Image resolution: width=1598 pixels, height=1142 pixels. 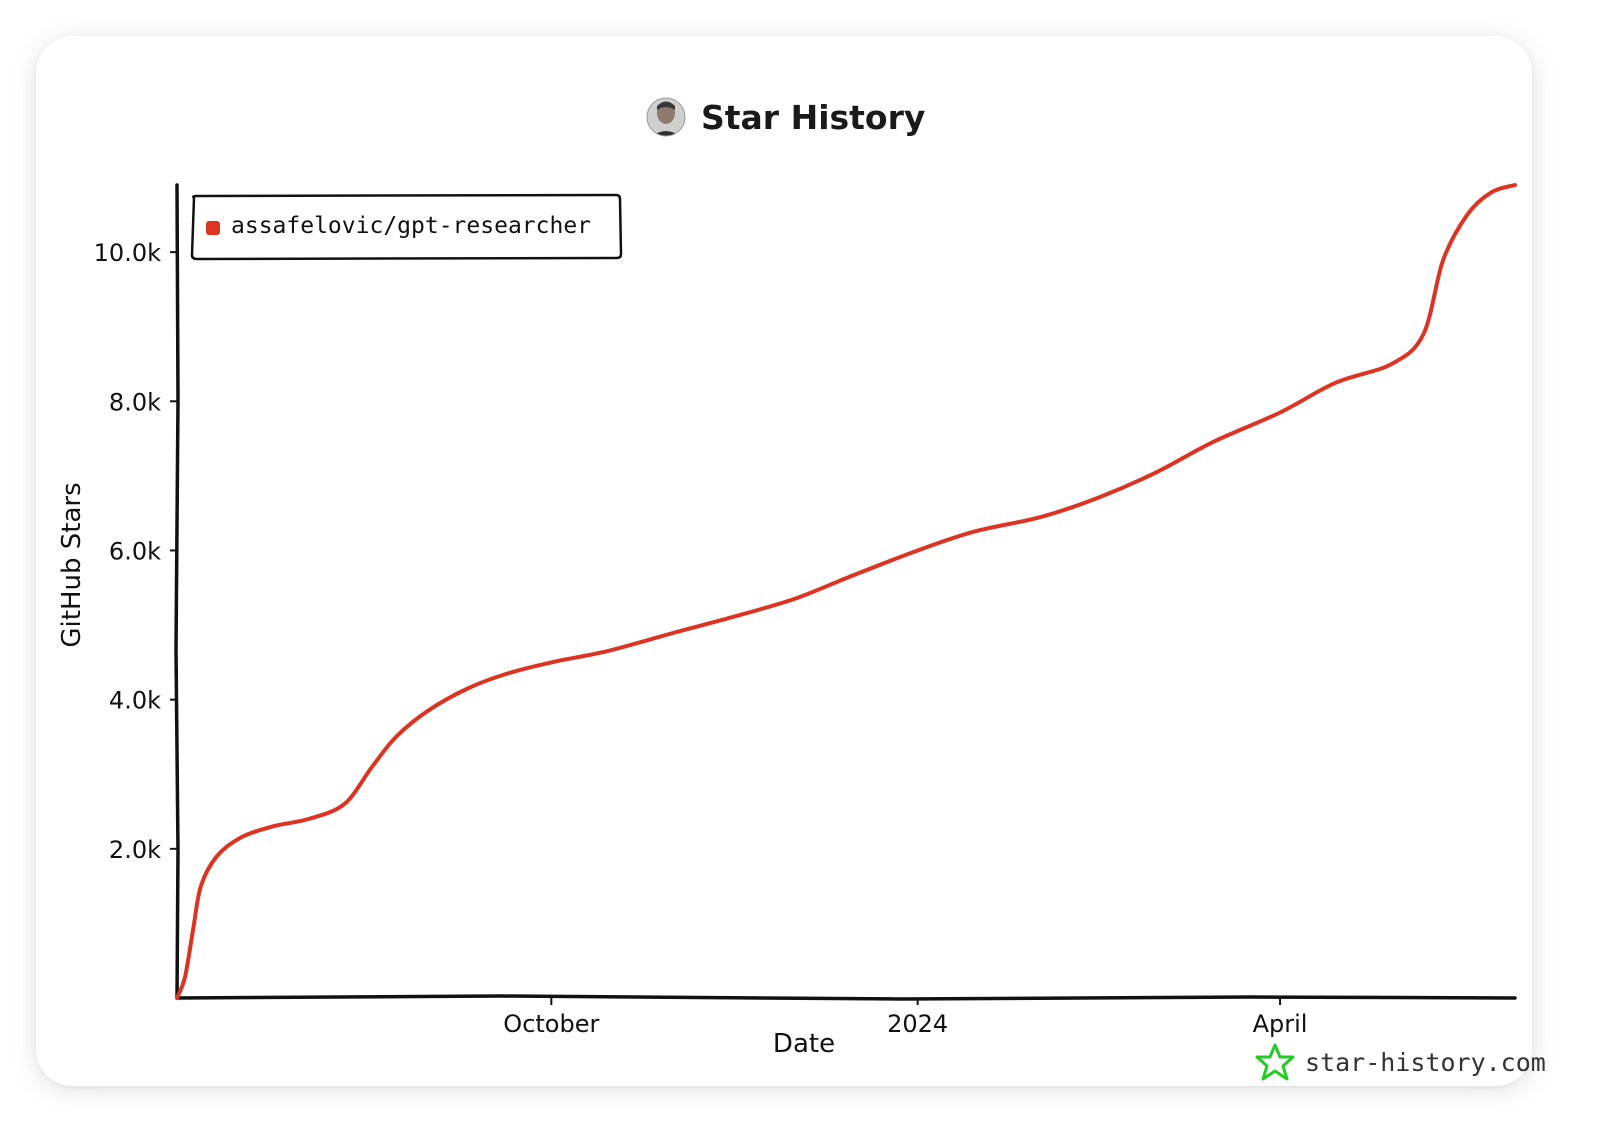 I want to click on x-axis-ticks: October 2024 April, so click(x=905, y=1018).